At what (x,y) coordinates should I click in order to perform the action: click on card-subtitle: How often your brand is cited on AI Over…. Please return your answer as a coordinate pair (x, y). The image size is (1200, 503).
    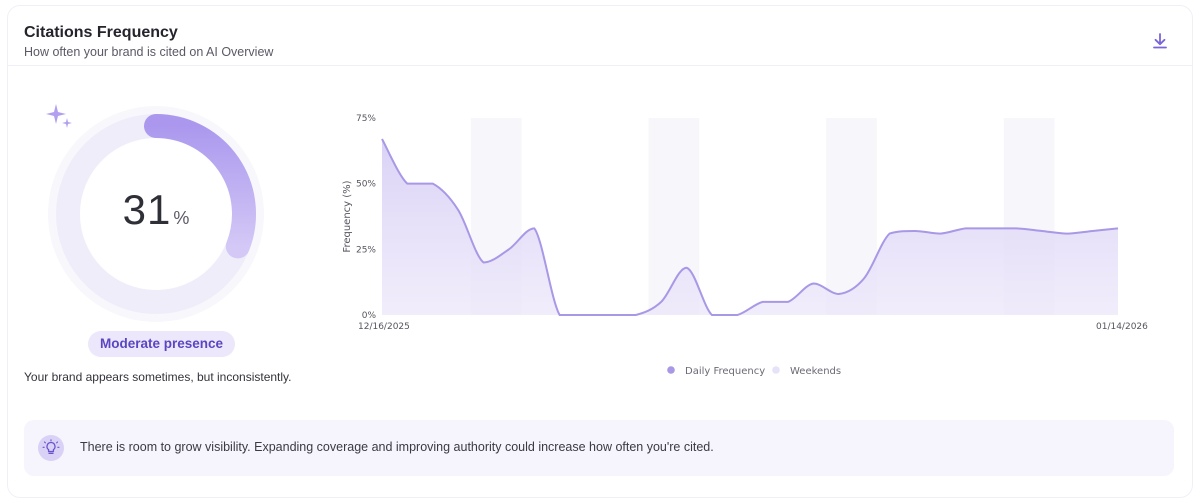
    Looking at the image, I should click on (149, 52).